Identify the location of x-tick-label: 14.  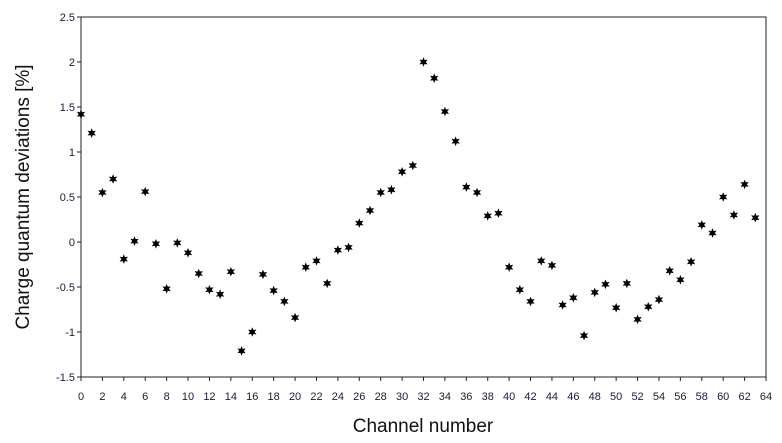
(231, 397).